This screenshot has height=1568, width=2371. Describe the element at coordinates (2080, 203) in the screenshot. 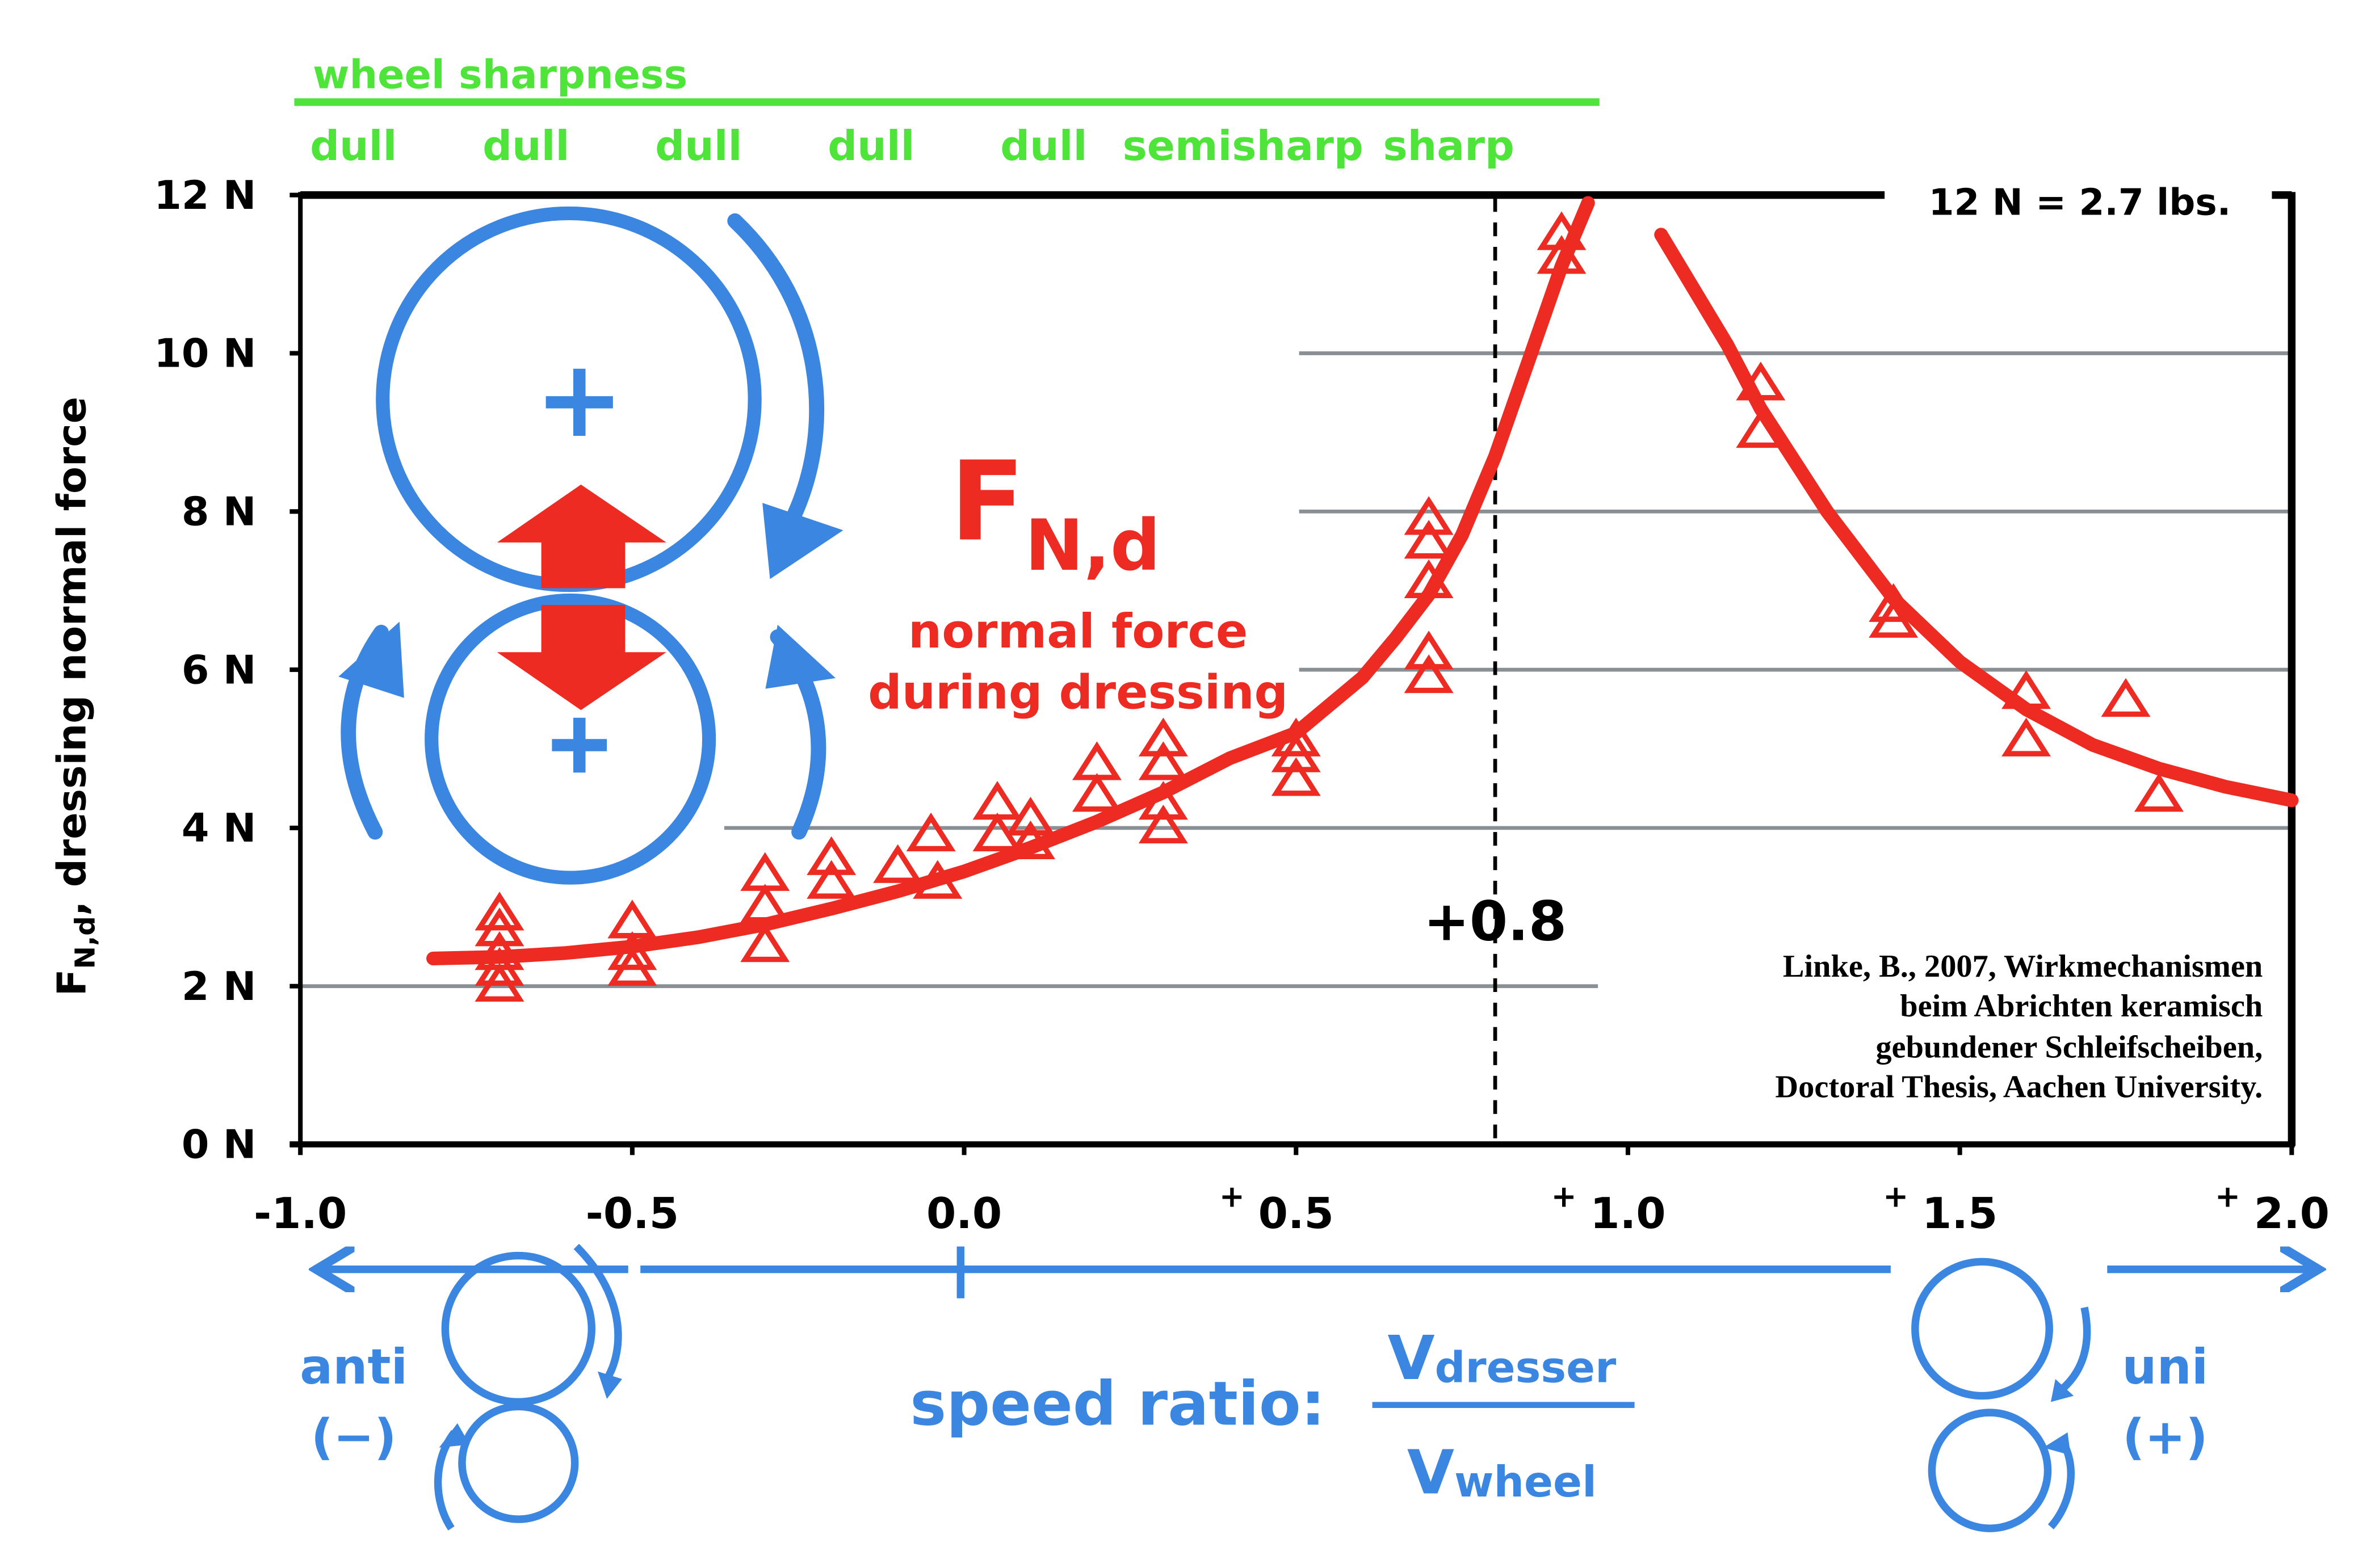

I see `unit-note: 12 N = 2.7 lbs.` at that location.